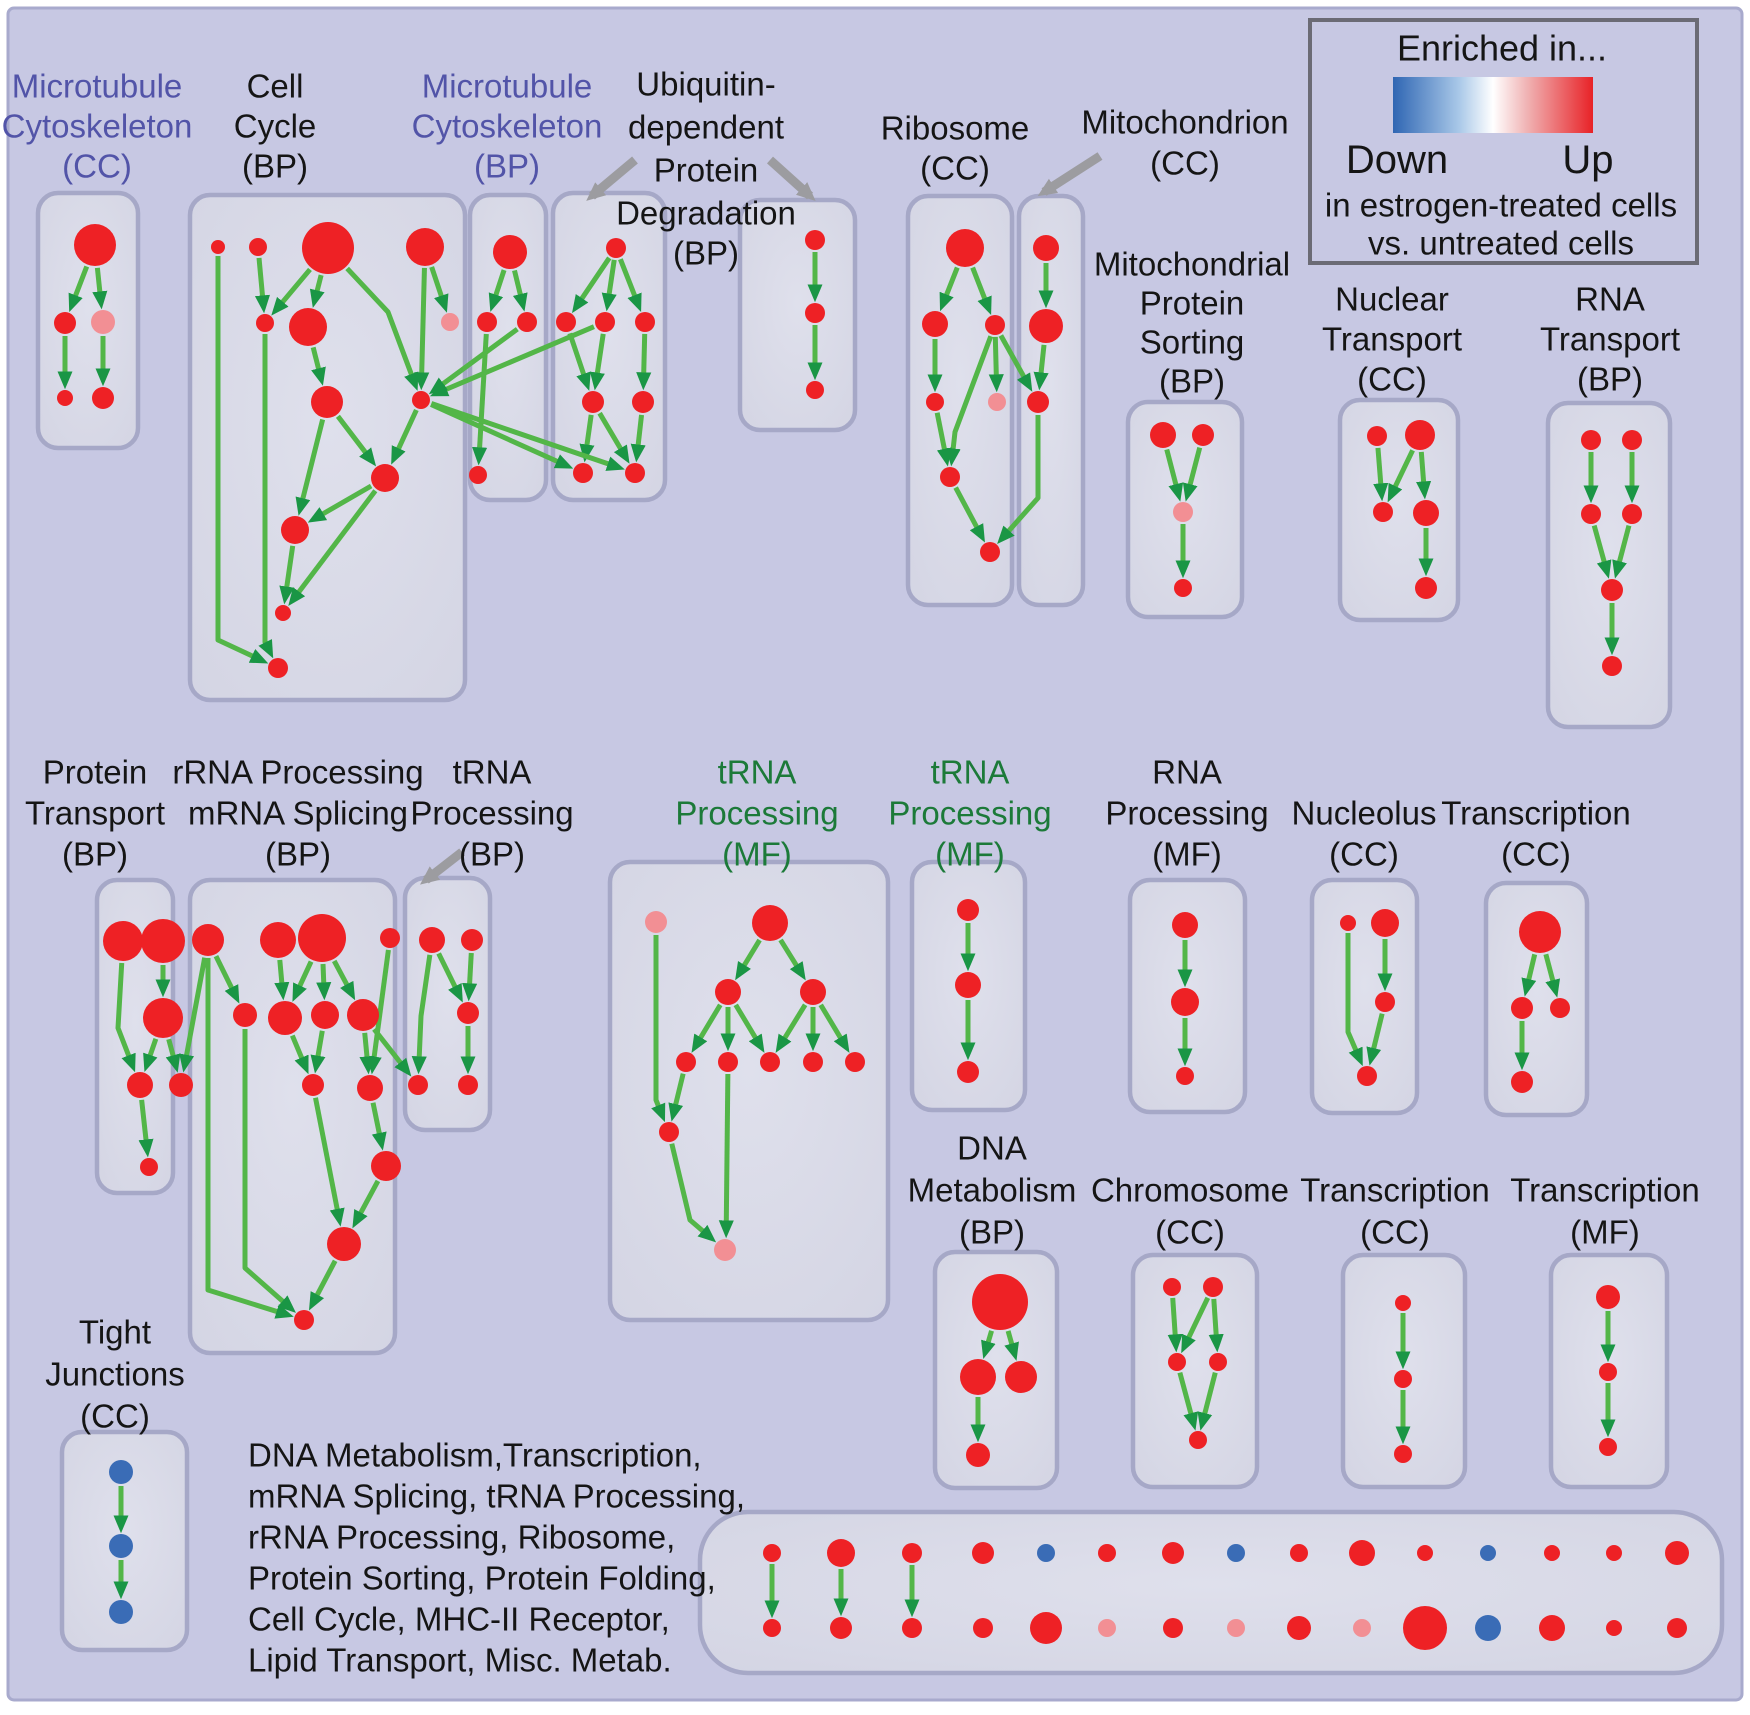 This screenshot has width=1750, height=1715. Describe the element at coordinates (1605, 1232) in the screenshot. I see `cluster-label: (MF)` at that location.